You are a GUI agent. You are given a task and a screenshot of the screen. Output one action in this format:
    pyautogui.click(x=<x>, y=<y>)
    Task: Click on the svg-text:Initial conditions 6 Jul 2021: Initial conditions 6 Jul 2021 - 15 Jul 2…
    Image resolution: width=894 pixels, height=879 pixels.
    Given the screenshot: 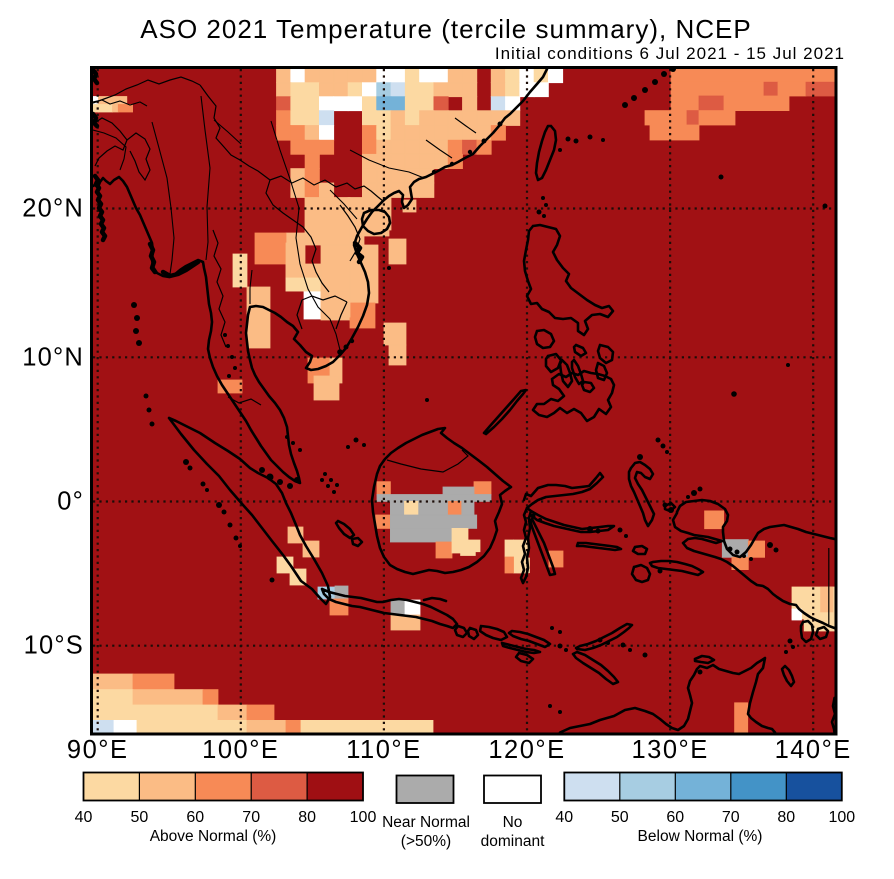 What is the action you would take?
    pyautogui.click(x=670, y=53)
    